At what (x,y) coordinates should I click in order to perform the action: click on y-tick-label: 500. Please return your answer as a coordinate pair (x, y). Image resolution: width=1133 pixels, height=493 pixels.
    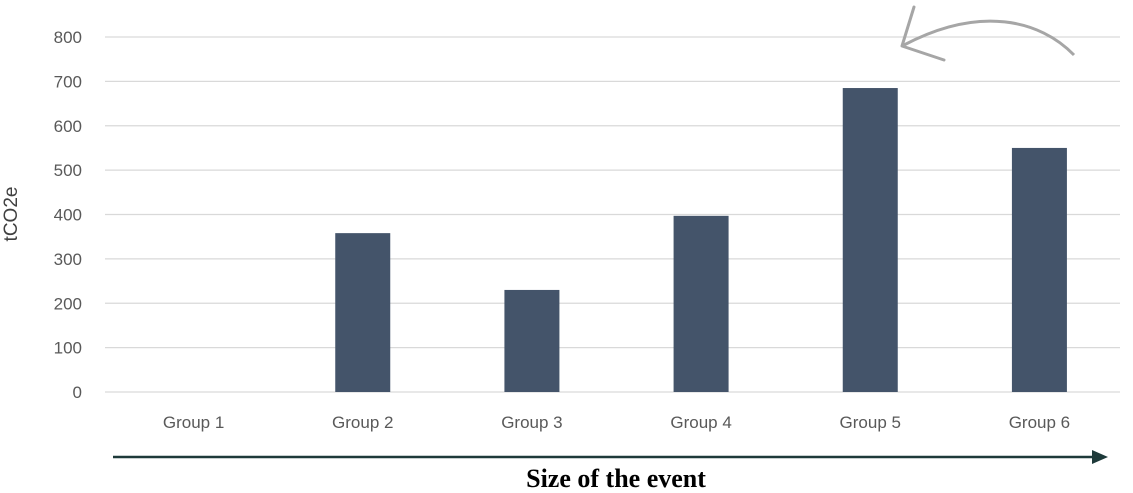
    Looking at the image, I should click on (68, 170).